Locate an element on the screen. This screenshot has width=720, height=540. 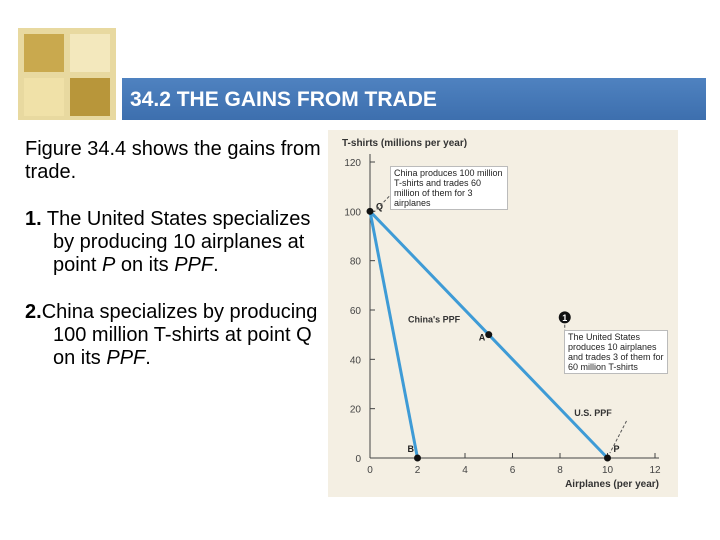
ppf-line is located at coordinates (393, 335).